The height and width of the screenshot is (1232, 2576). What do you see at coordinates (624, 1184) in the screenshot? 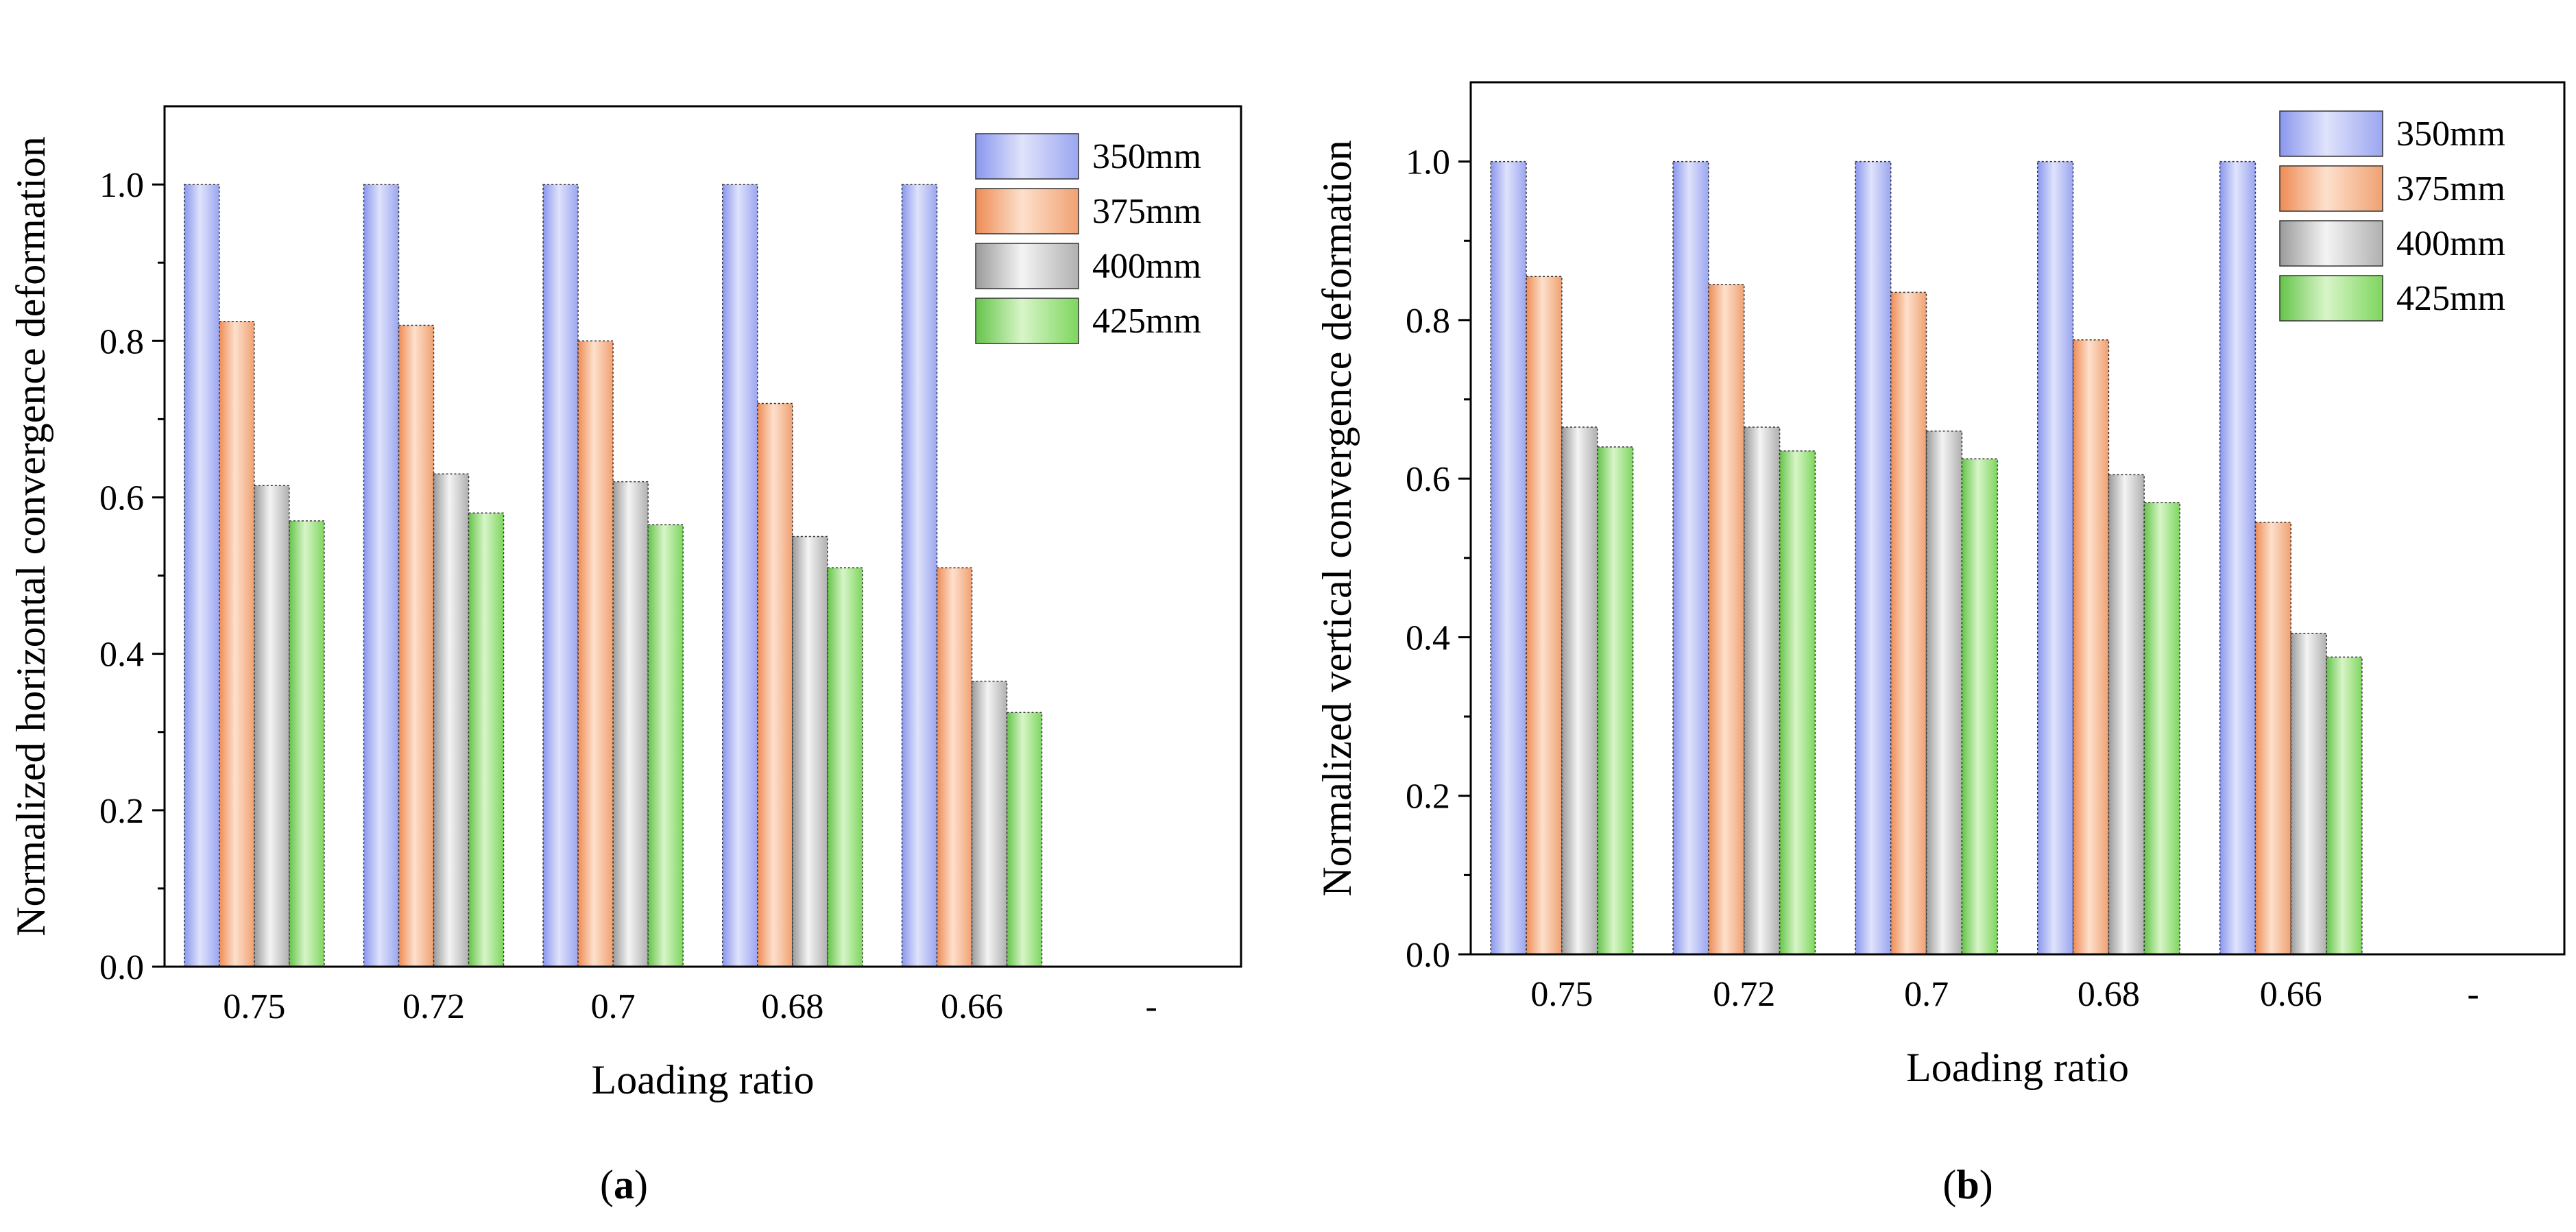
I see `panel-label-a: (a)` at bounding box center [624, 1184].